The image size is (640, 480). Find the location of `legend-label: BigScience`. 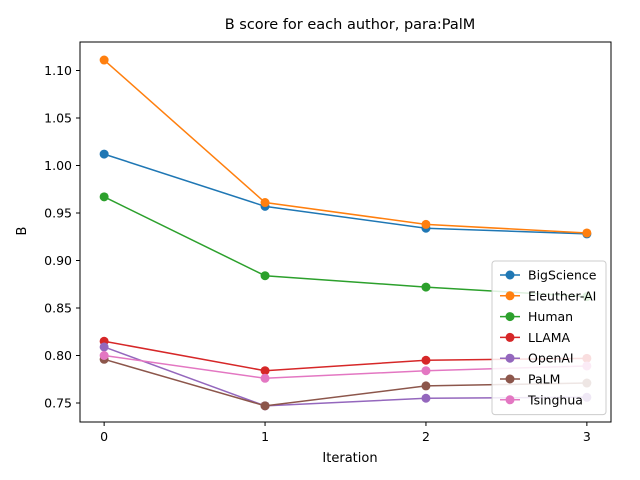

legend-label: BigScience is located at coordinates (562, 275).